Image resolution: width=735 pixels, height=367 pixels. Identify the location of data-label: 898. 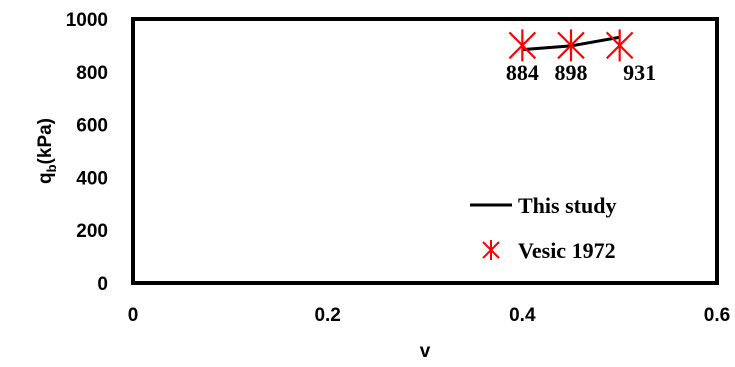
(571, 72).